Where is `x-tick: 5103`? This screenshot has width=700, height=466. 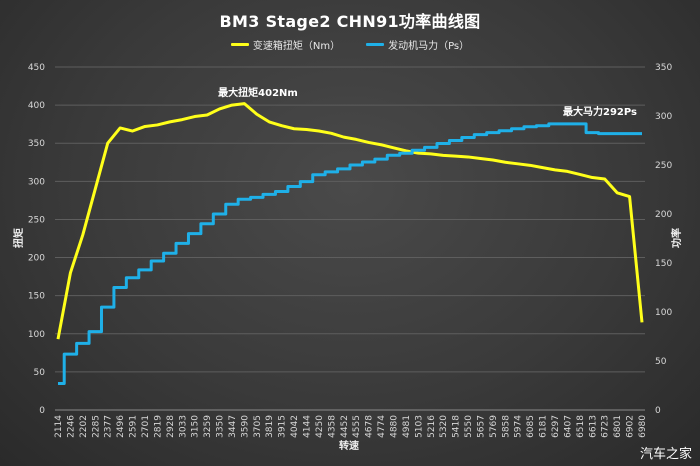
x-tick: 5103 is located at coordinates (419, 426).